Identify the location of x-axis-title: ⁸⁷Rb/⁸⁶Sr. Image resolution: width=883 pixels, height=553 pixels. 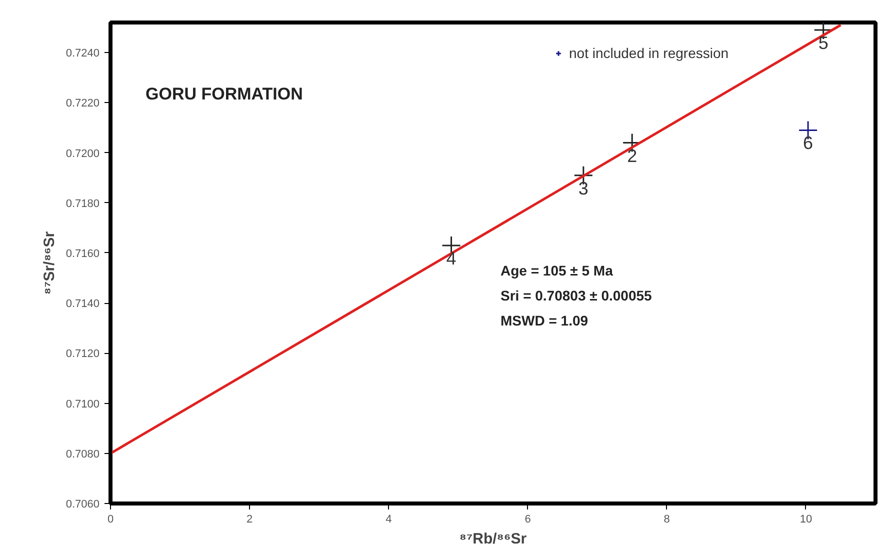
(493, 539).